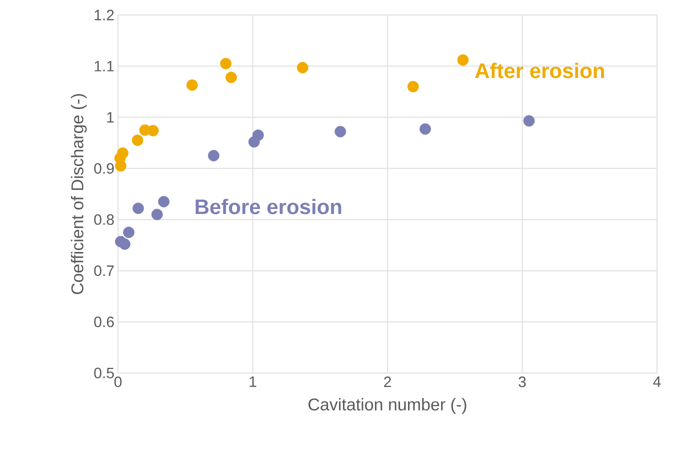 This screenshot has height=458, width=676. What do you see at coordinates (104, 66) in the screenshot?
I see `y-tick-label: 1.1` at bounding box center [104, 66].